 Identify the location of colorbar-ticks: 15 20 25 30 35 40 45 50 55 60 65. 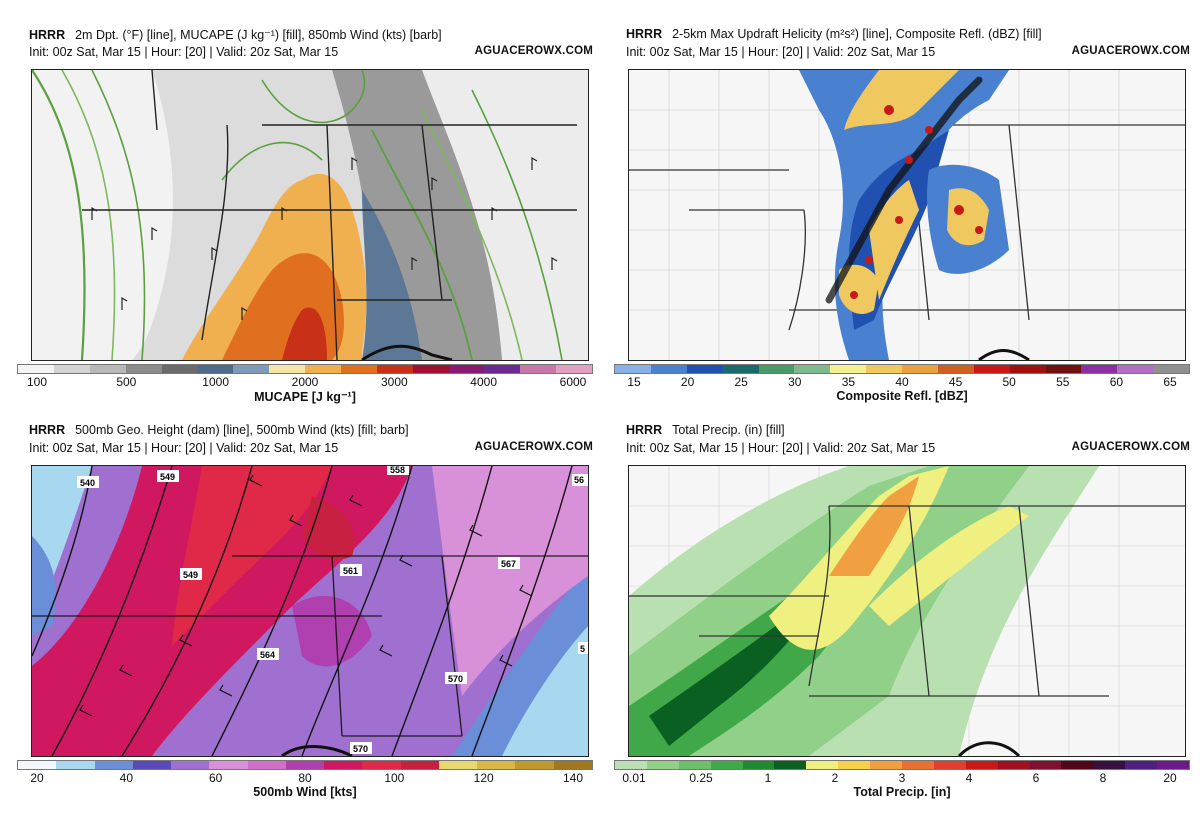
(902, 383).